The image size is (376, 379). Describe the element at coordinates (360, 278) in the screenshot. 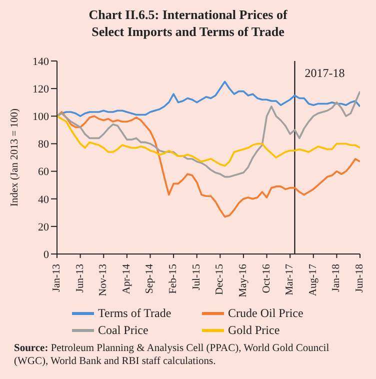

I see `x-tick-label: Jun-18` at that location.